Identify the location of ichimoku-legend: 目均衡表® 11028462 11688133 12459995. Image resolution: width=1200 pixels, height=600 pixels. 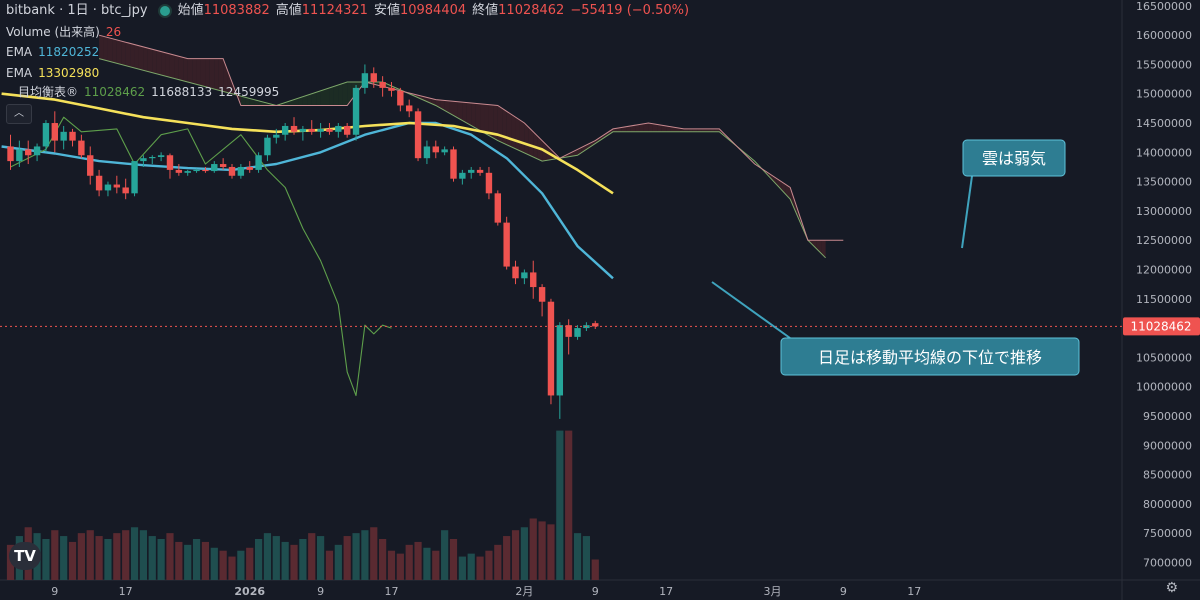
(145, 92).